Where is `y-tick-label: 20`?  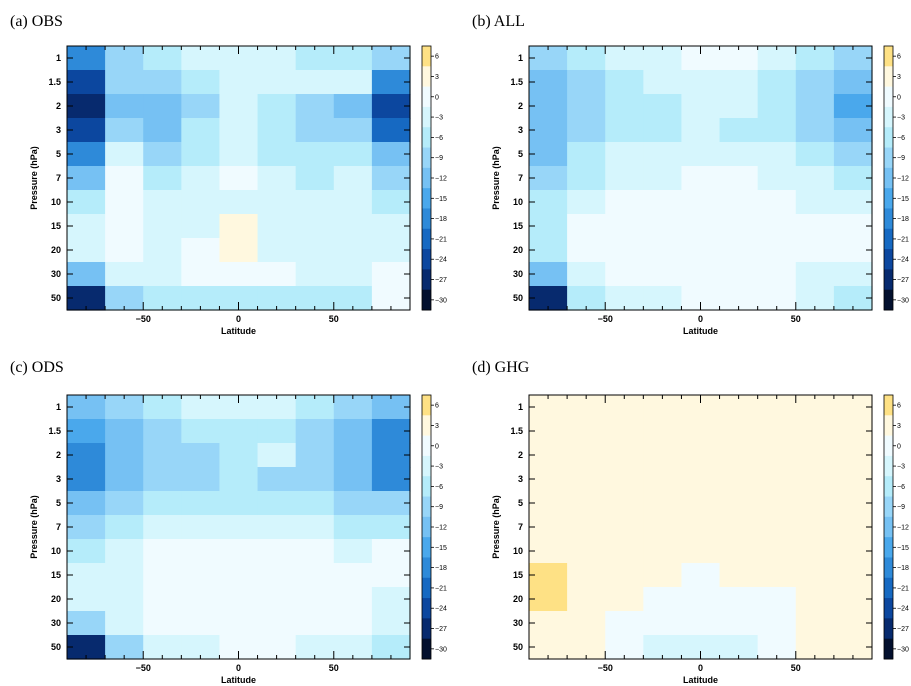 y-tick-label: 20 is located at coordinates (518, 599).